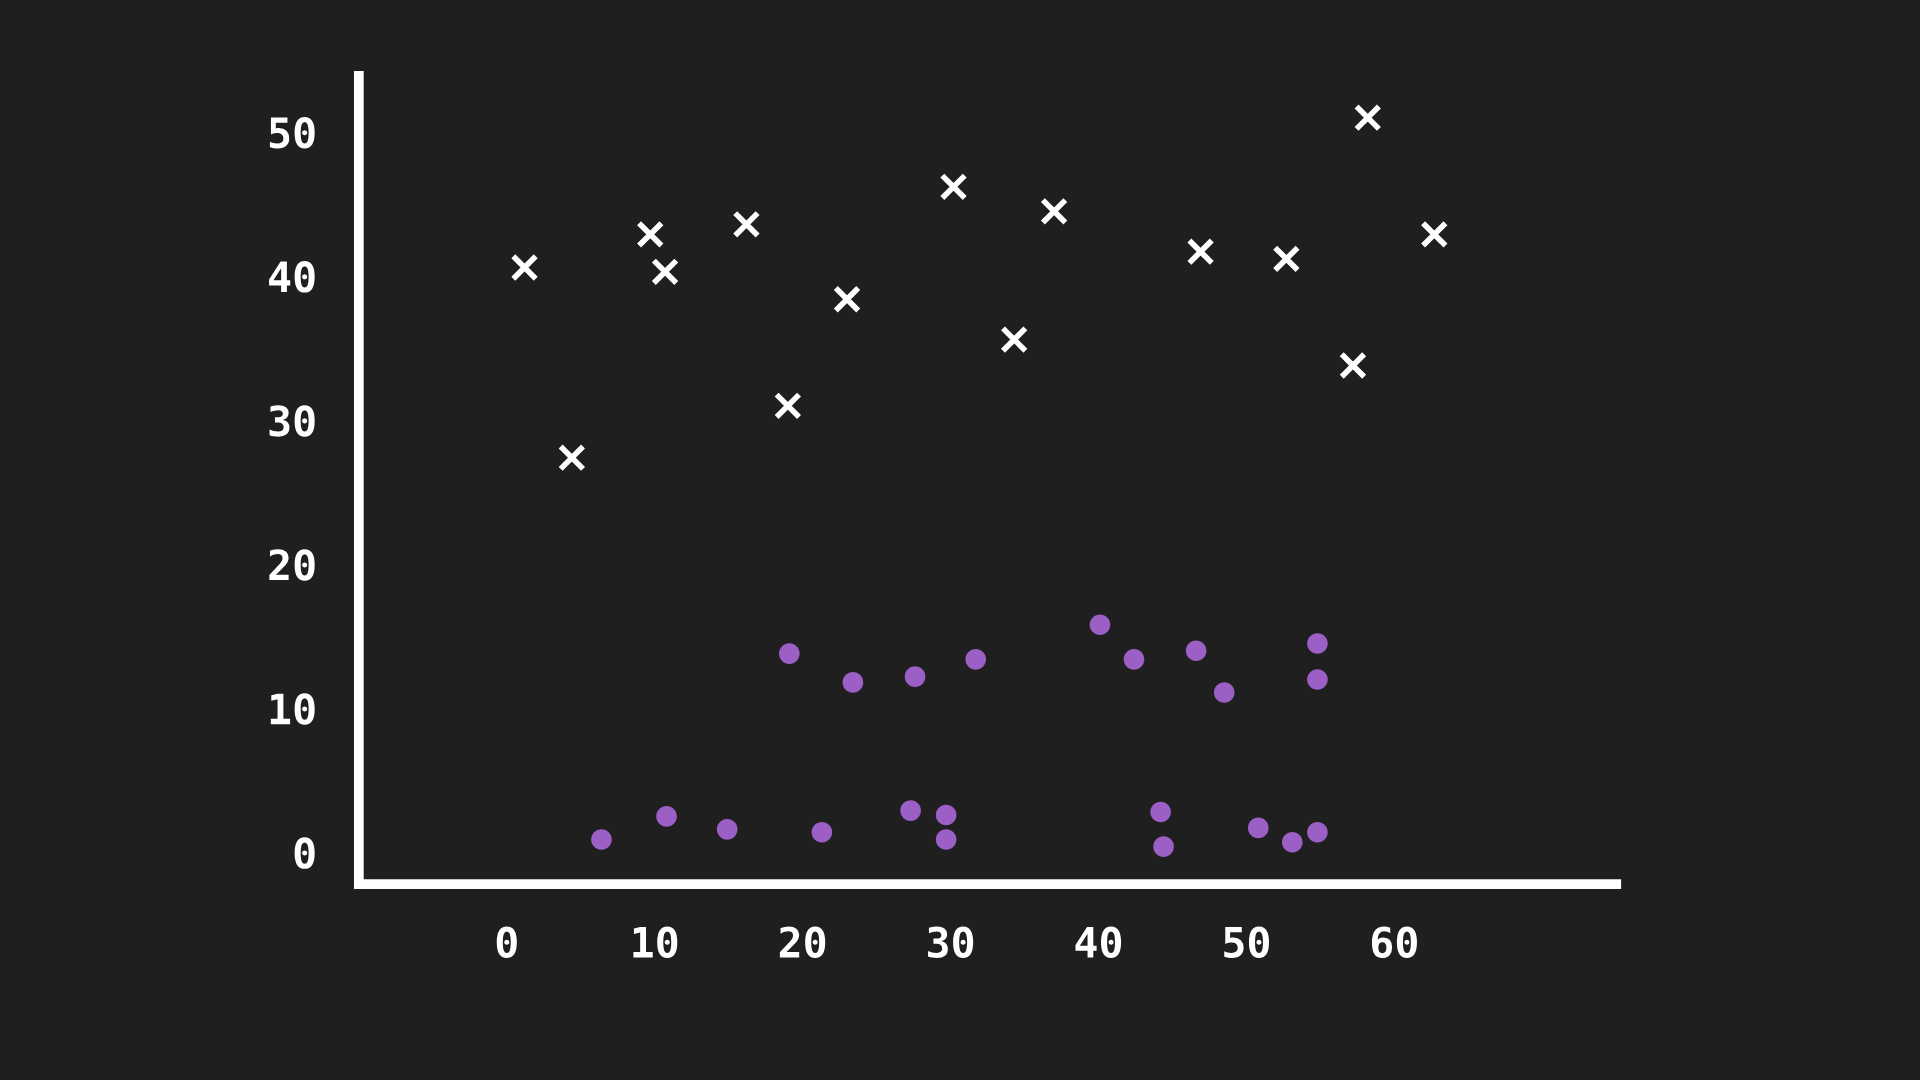 The image size is (1920, 1080). I want to click on y-tick-label: 40, so click(292, 277).